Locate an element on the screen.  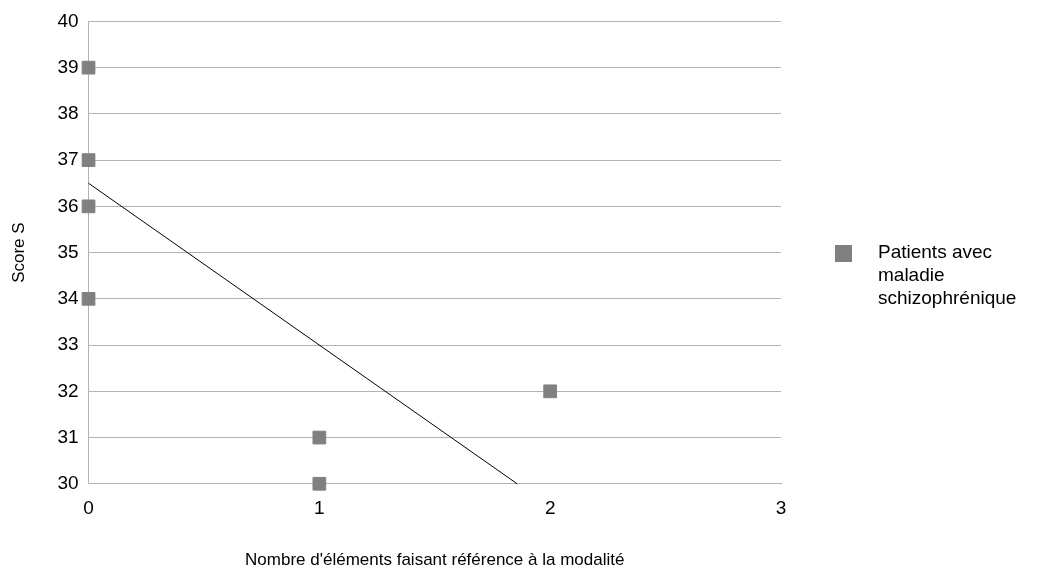
y-tick-label: 38 is located at coordinates (68, 113).